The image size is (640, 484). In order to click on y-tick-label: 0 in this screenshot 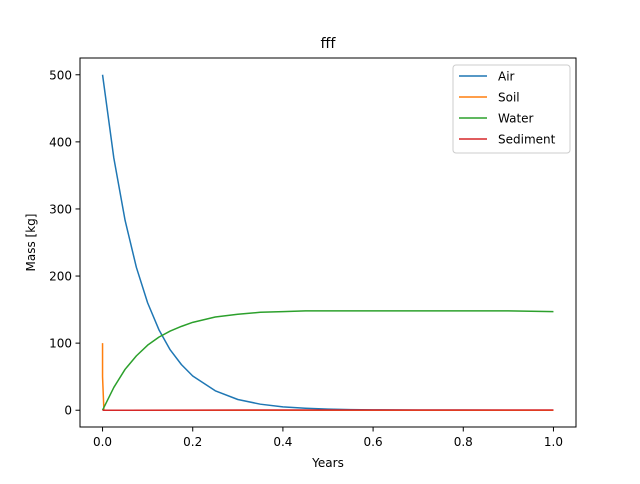, I will do `click(68, 411)`.